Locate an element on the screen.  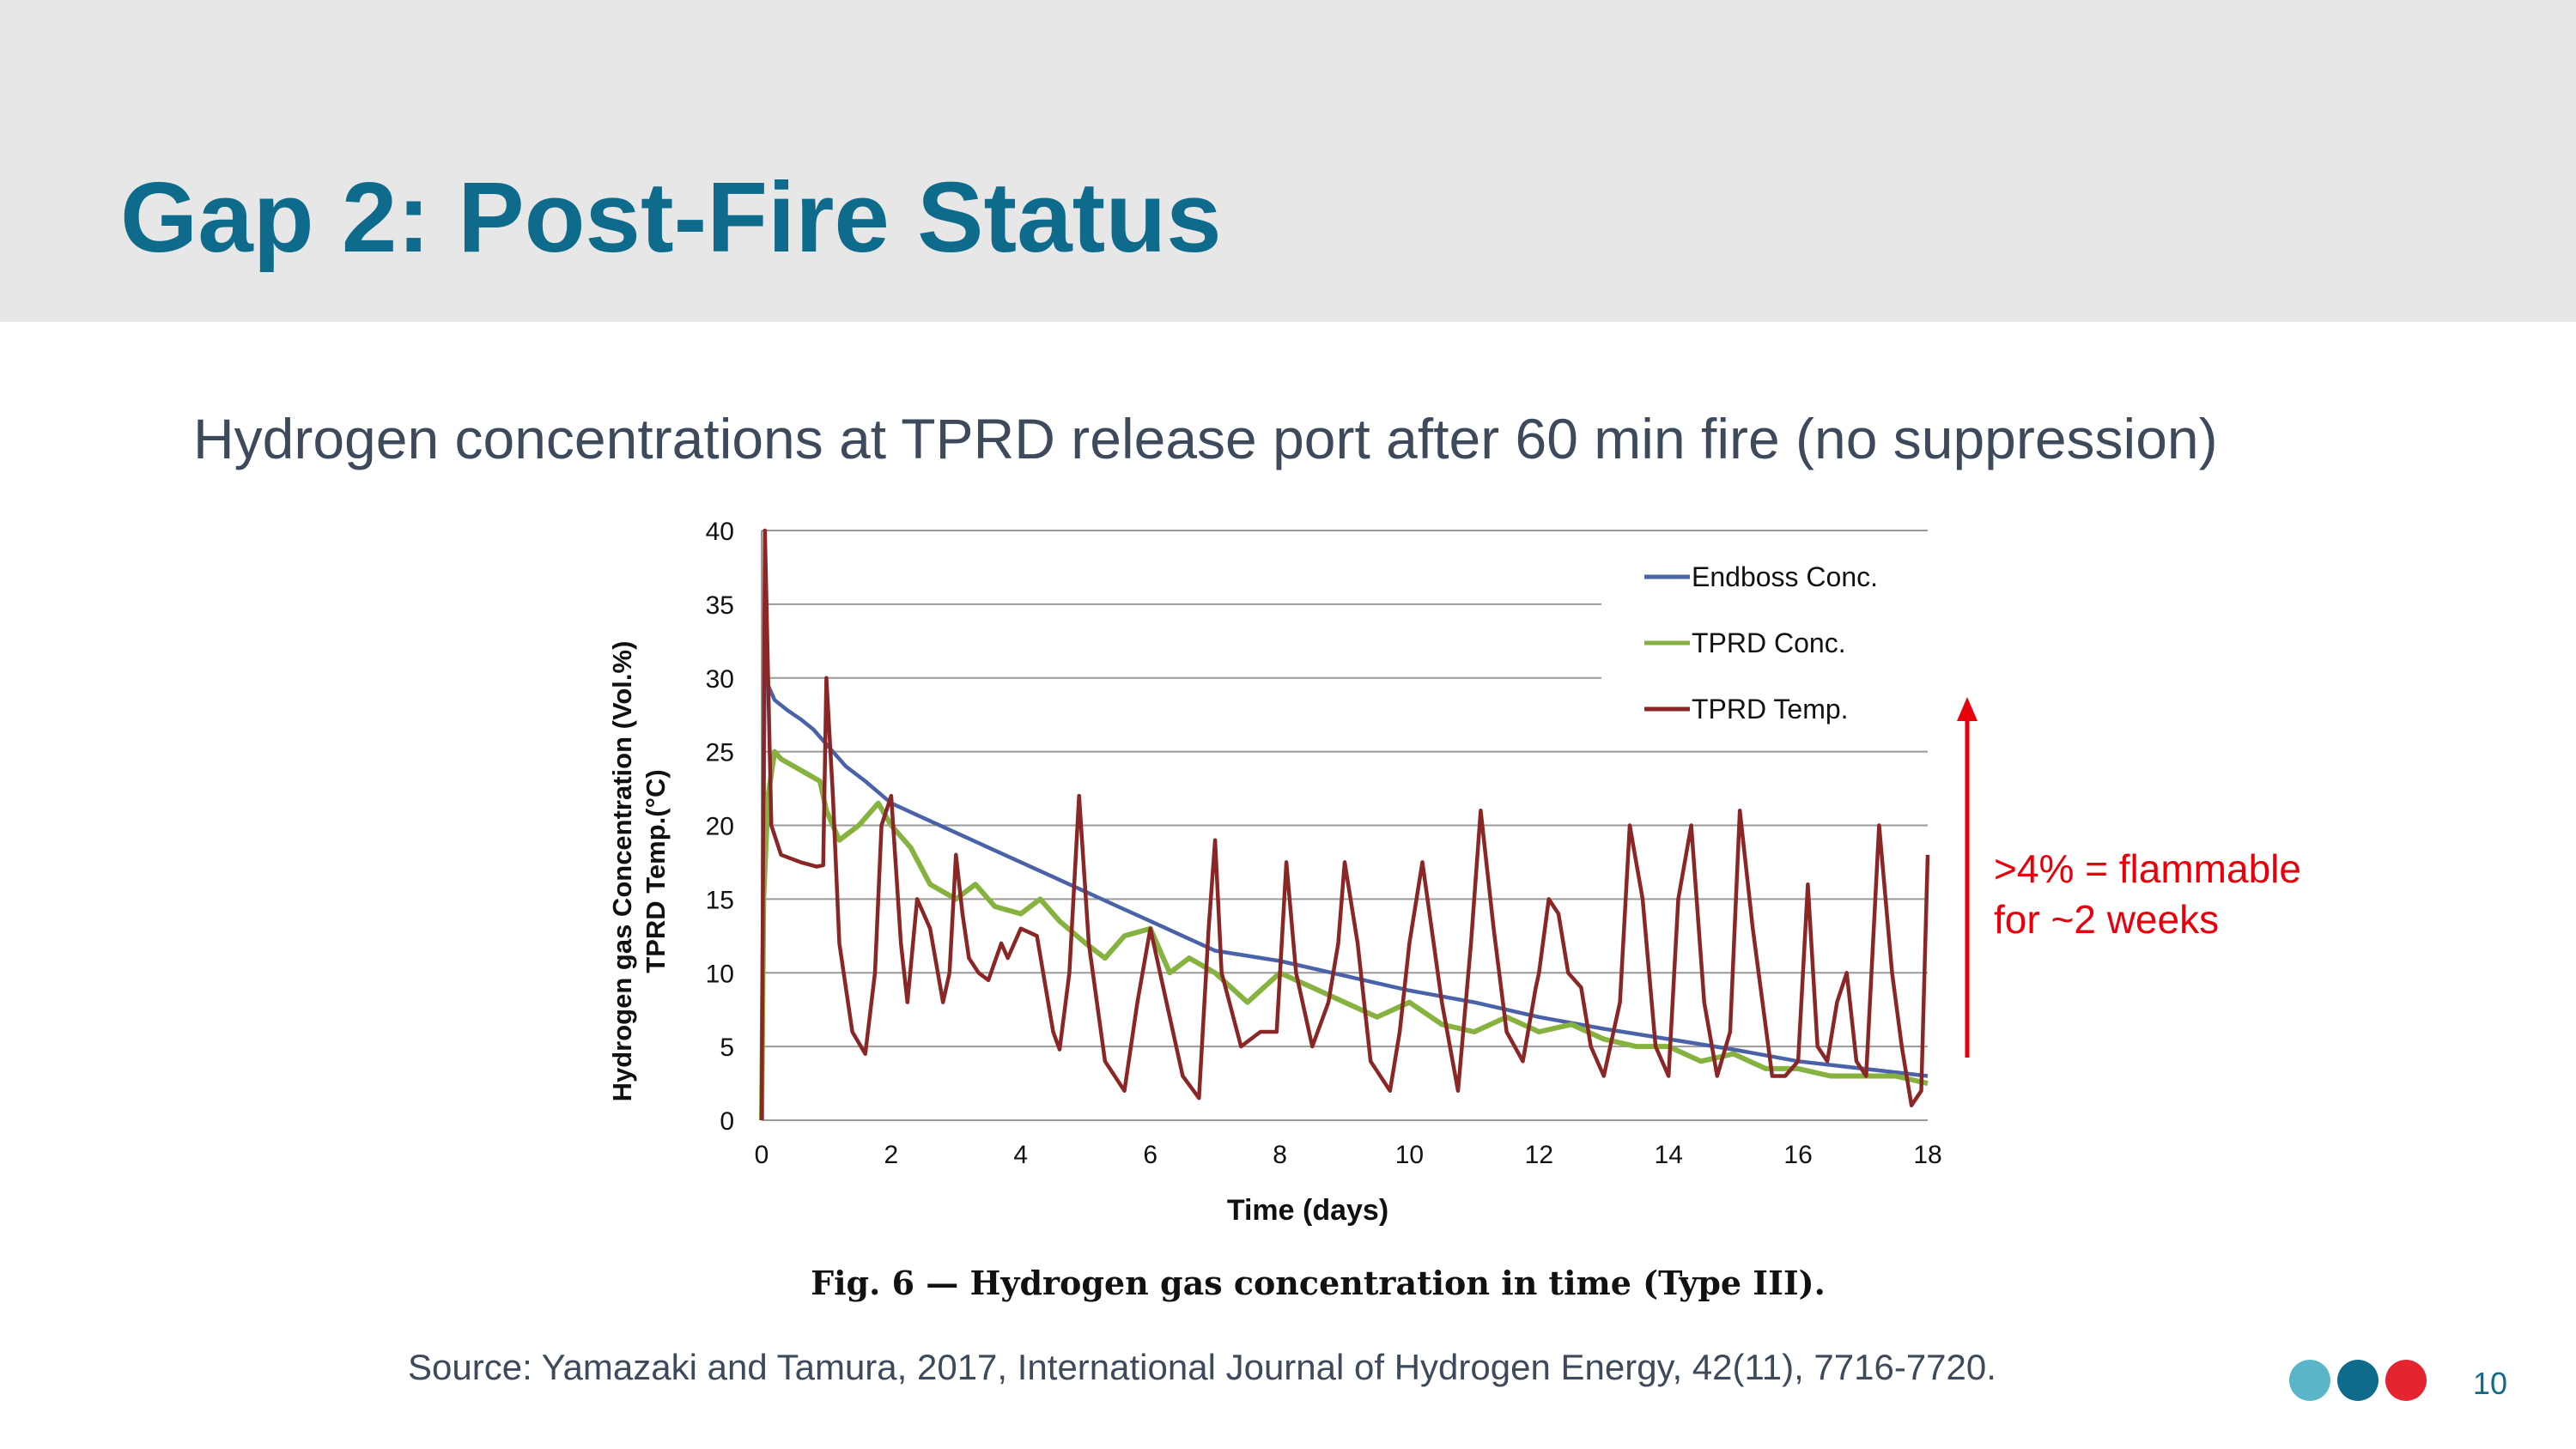
x-tick-label: 0 is located at coordinates (762, 1155).